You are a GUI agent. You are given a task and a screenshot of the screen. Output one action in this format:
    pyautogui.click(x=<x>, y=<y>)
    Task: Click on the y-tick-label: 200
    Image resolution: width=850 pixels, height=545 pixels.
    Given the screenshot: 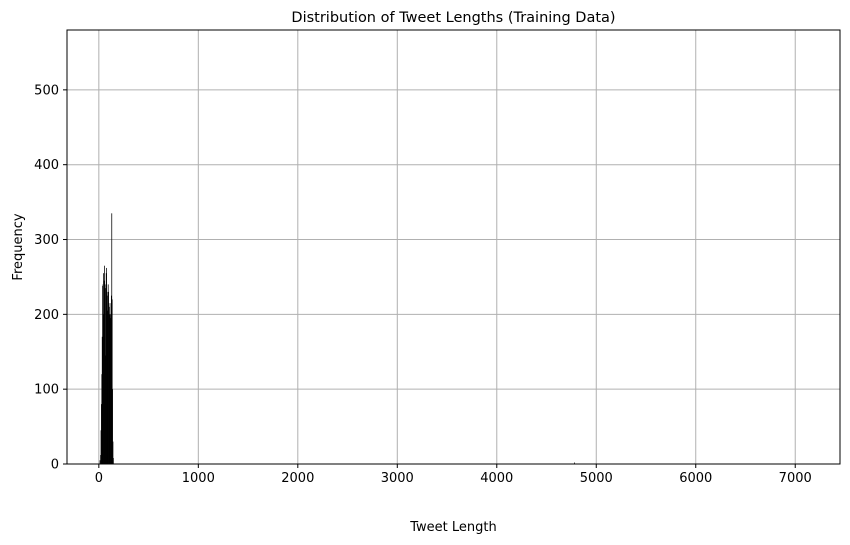 What is the action you would take?
    pyautogui.click(x=46, y=315)
    